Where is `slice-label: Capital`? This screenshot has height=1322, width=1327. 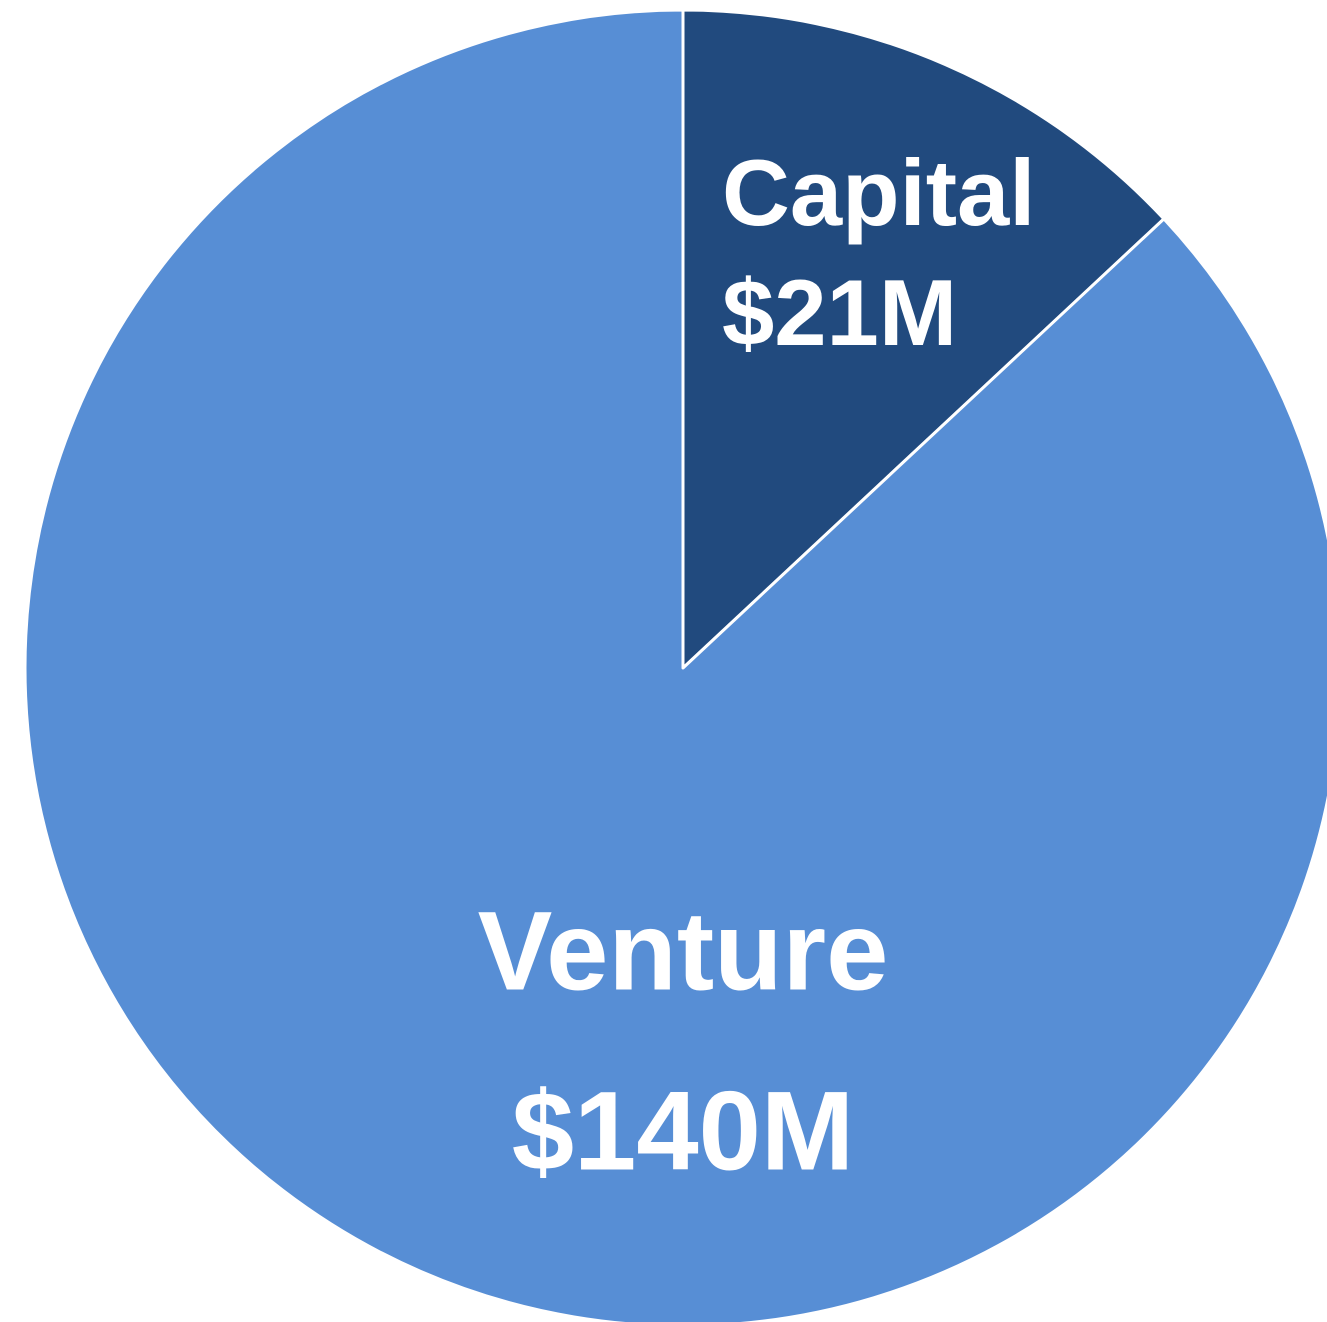
slice-label: Capital is located at coordinates (878, 192).